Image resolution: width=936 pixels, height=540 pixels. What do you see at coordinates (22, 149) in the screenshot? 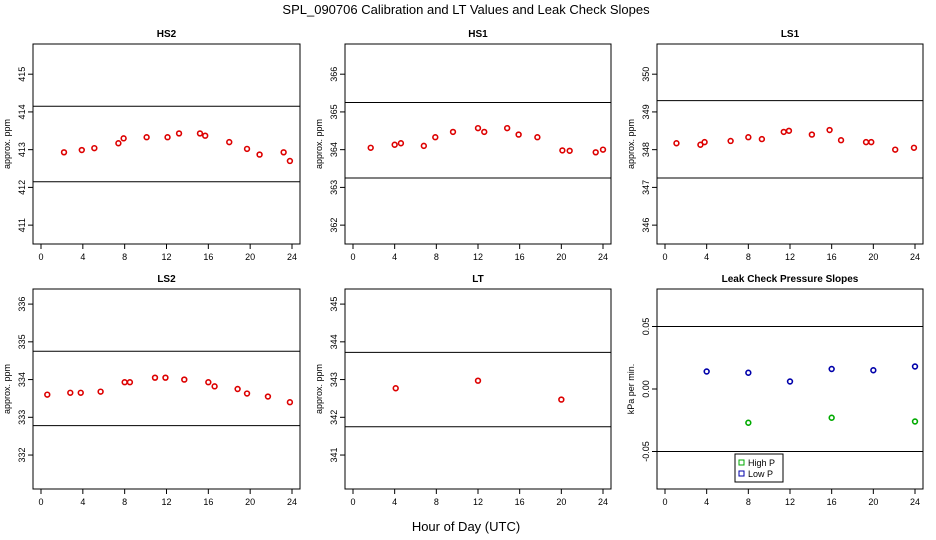
I see `y-tick-label: 413` at bounding box center [22, 149].